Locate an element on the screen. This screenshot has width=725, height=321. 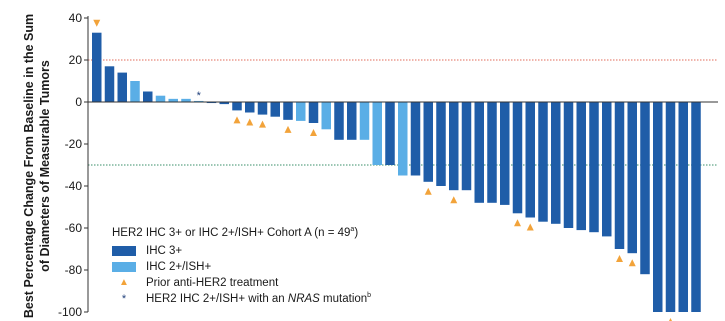
y-tick-label: -20 is located at coordinates (74, 144).